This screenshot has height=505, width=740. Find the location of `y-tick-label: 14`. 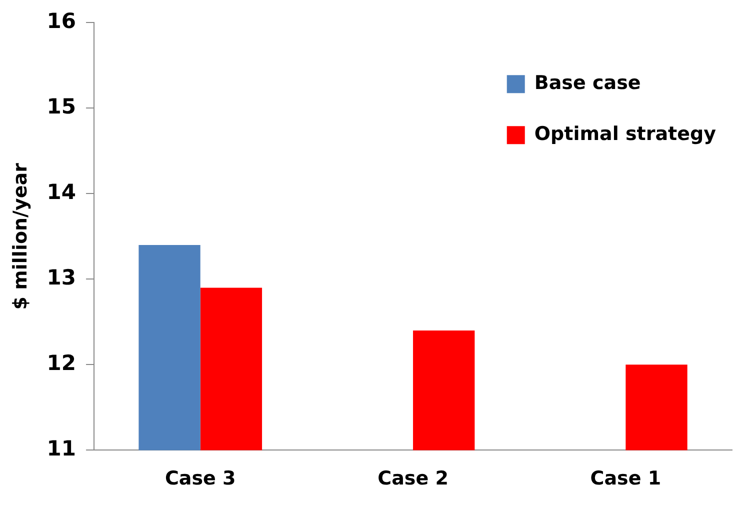

y-tick-label: 14 is located at coordinates (61, 192).